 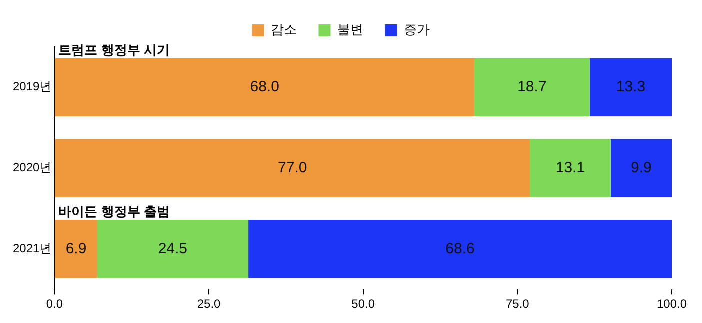 I want to click on x-tick-label: 100.0, so click(x=672, y=304).